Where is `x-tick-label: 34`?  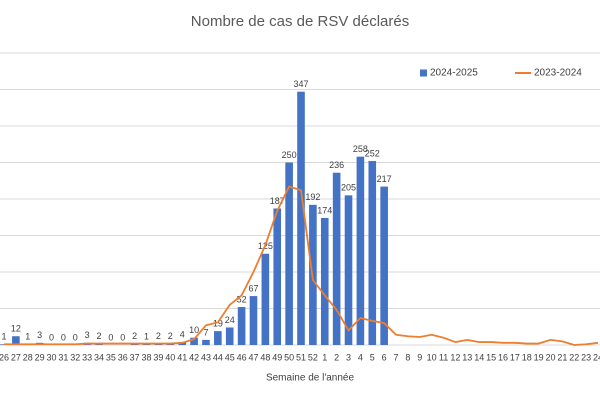
x-tick-label: 34 is located at coordinates (99, 357).